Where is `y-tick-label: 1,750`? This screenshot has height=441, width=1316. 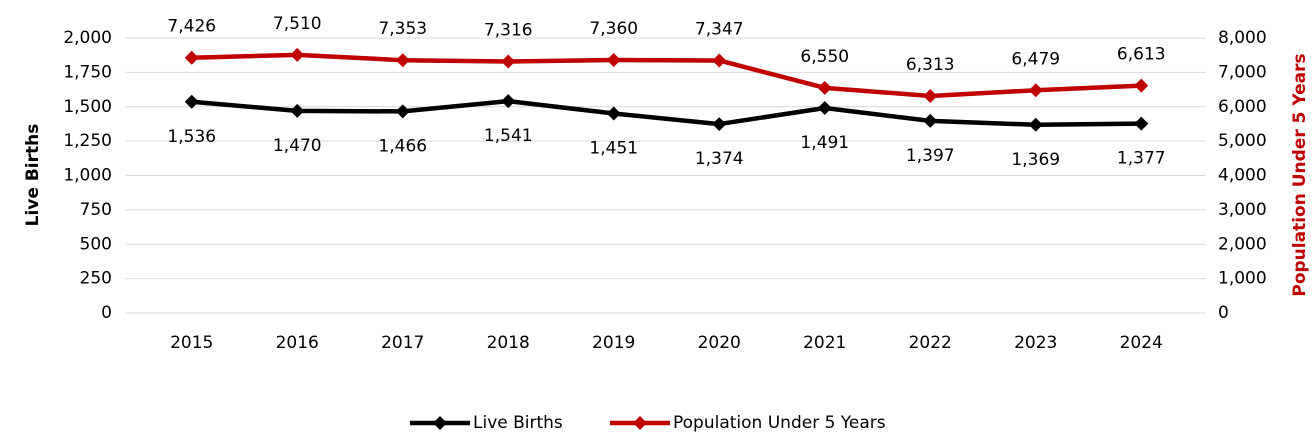 y-tick-label: 1,750 is located at coordinates (87, 72).